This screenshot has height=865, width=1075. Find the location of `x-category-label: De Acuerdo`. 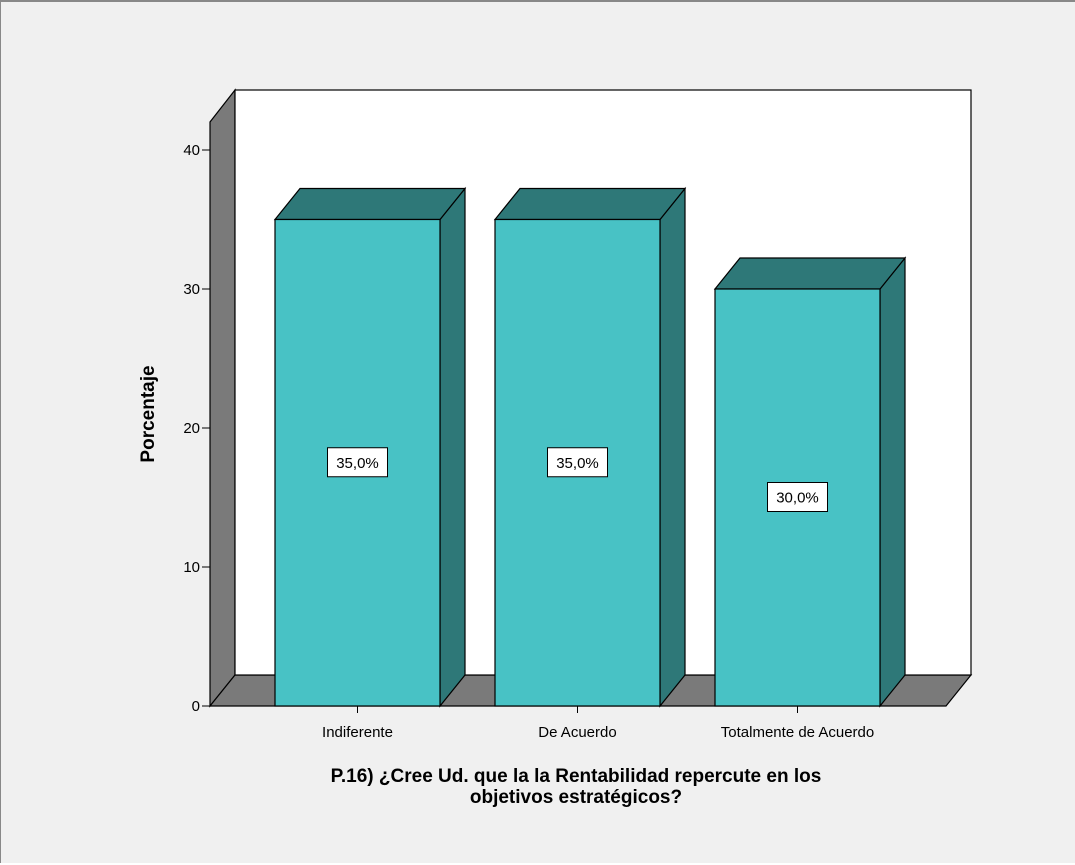

x-category-label: De Acuerdo is located at coordinates (577, 732).